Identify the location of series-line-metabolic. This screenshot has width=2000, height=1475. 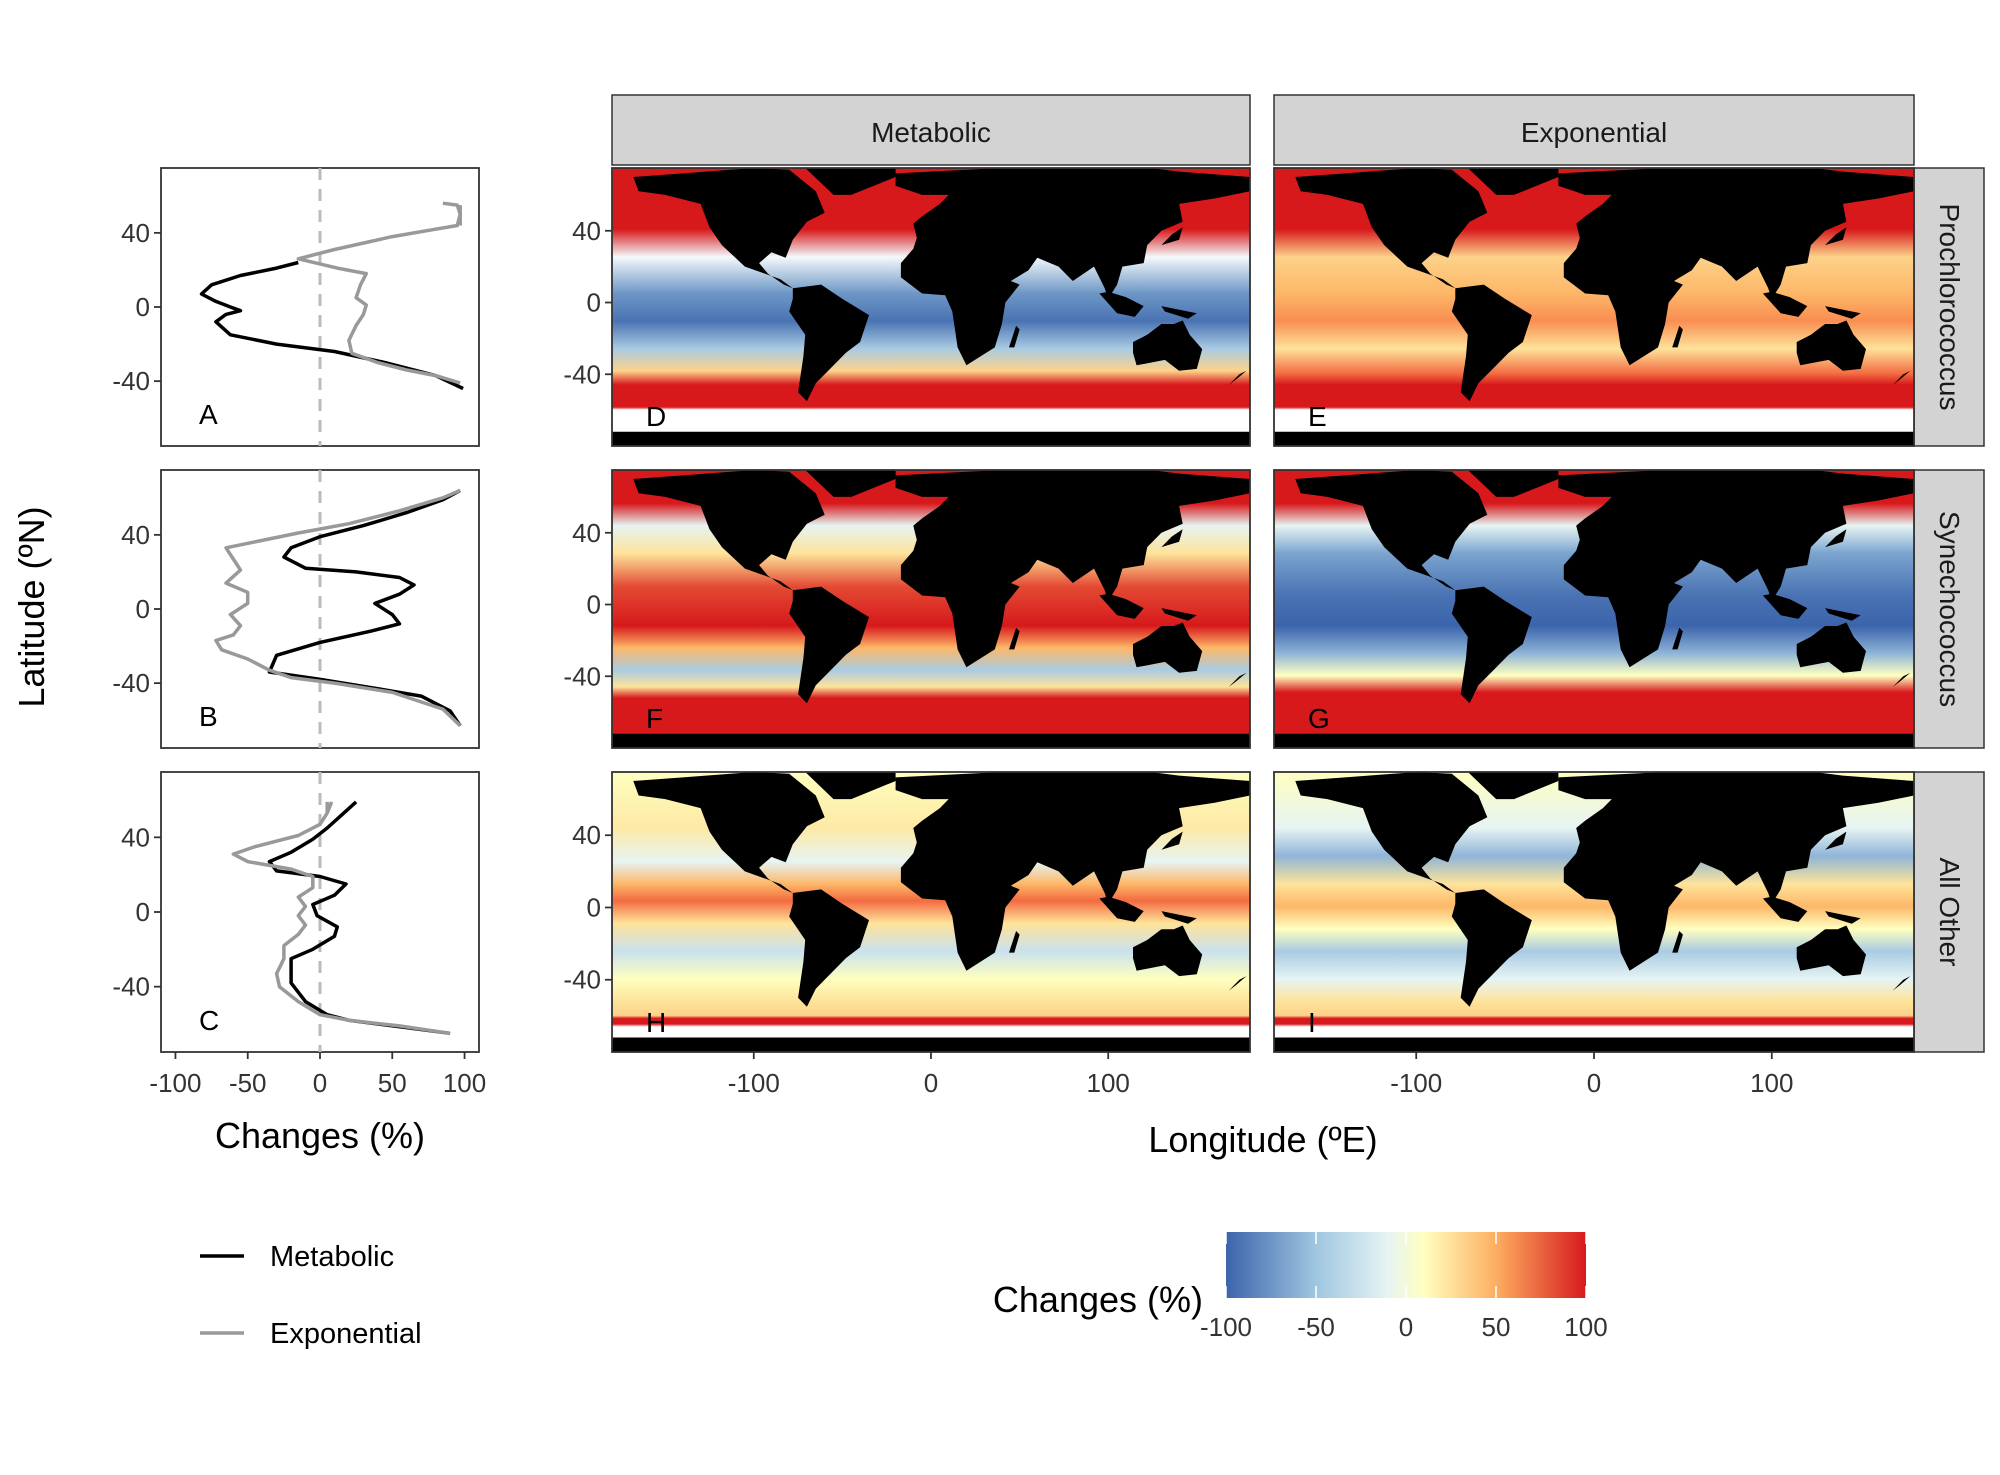
(359, 918).